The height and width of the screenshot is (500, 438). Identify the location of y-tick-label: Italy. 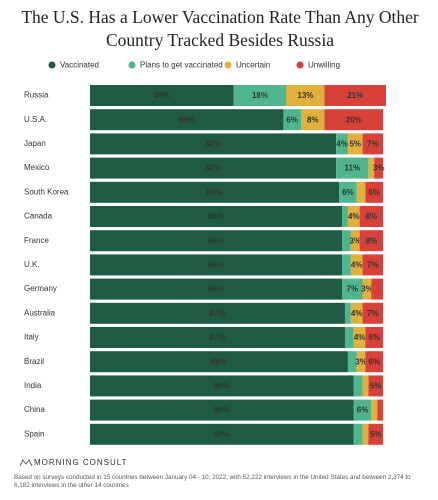
(31, 337).